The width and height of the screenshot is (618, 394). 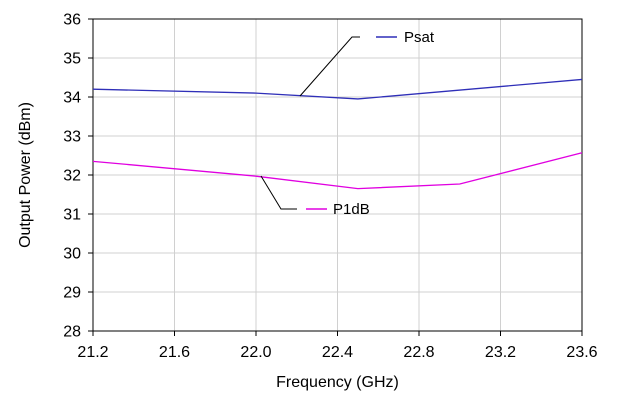 What do you see at coordinates (72, 20) in the screenshot?
I see `y-tick-label: 36` at bounding box center [72, 20].